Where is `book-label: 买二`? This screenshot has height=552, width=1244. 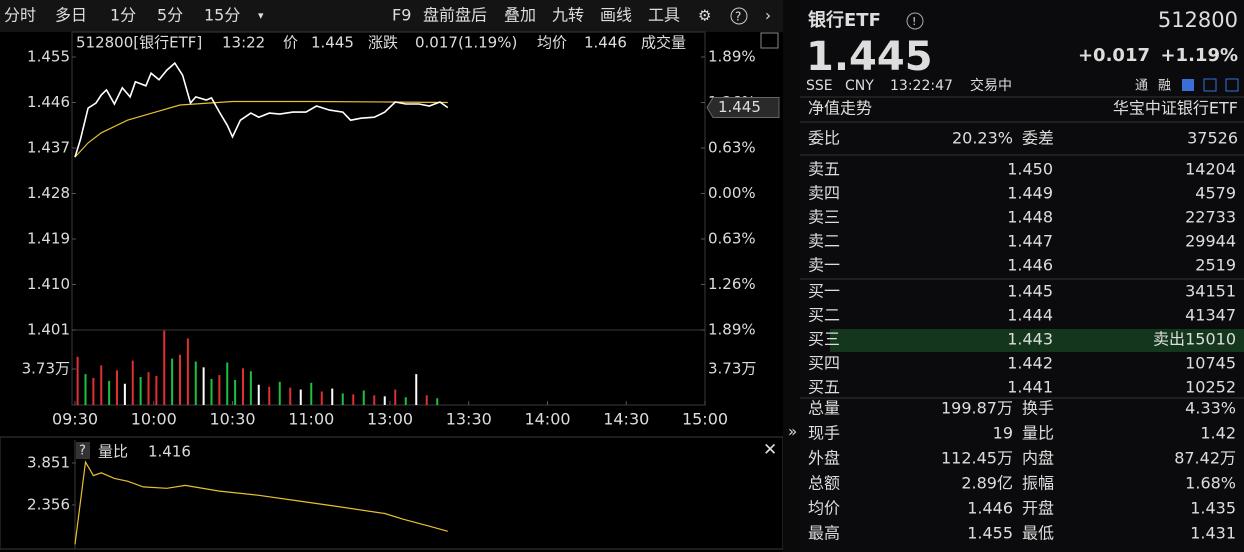 book-label: 买二 is located at coordinates (824, 315).